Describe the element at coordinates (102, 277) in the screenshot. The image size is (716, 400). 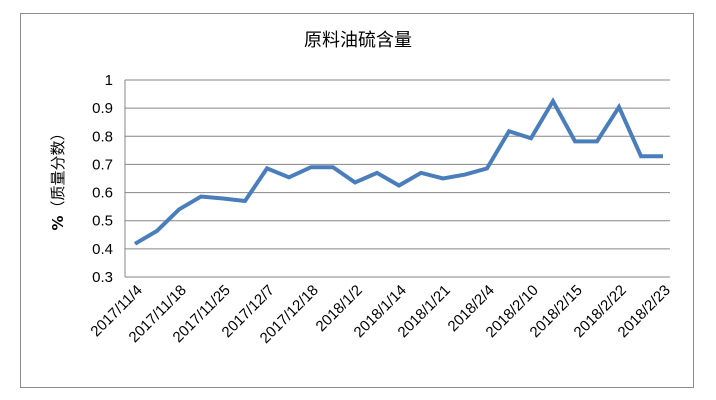
I see `y-tick-label: 0.3` at that location.